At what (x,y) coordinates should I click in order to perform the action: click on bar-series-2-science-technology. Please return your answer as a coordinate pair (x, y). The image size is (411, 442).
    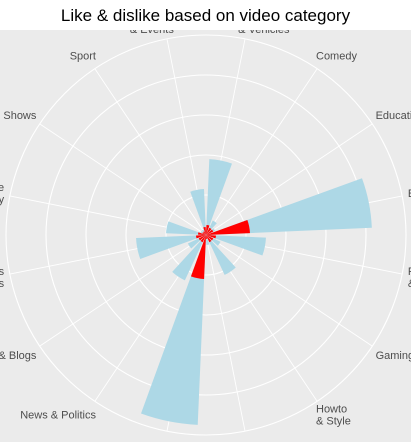
    Looking at the image, I should click on (202, 233).